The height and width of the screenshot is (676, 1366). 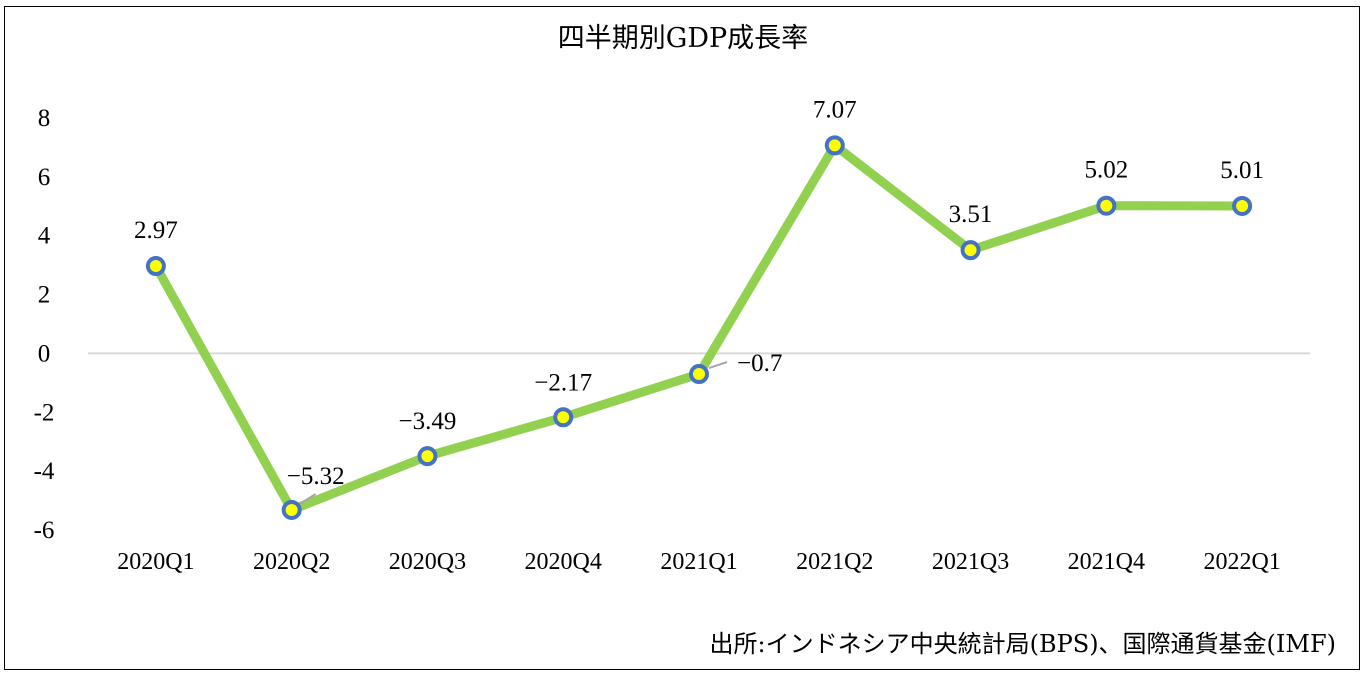 I want to click on y-tick-label: 6, so click(x=44, y=177).